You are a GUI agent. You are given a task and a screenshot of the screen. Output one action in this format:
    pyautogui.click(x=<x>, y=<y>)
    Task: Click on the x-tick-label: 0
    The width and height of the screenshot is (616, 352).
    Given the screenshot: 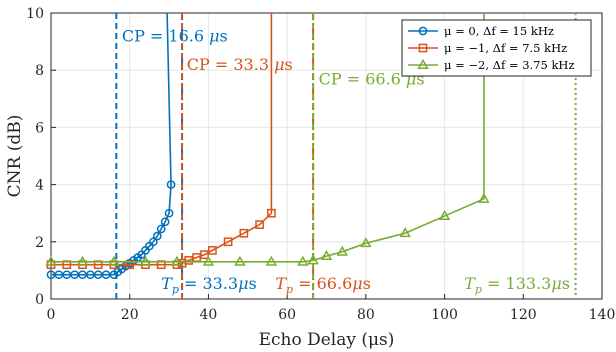 What is the action you would take?
    pyautogui.click(x=51, y=315)
    